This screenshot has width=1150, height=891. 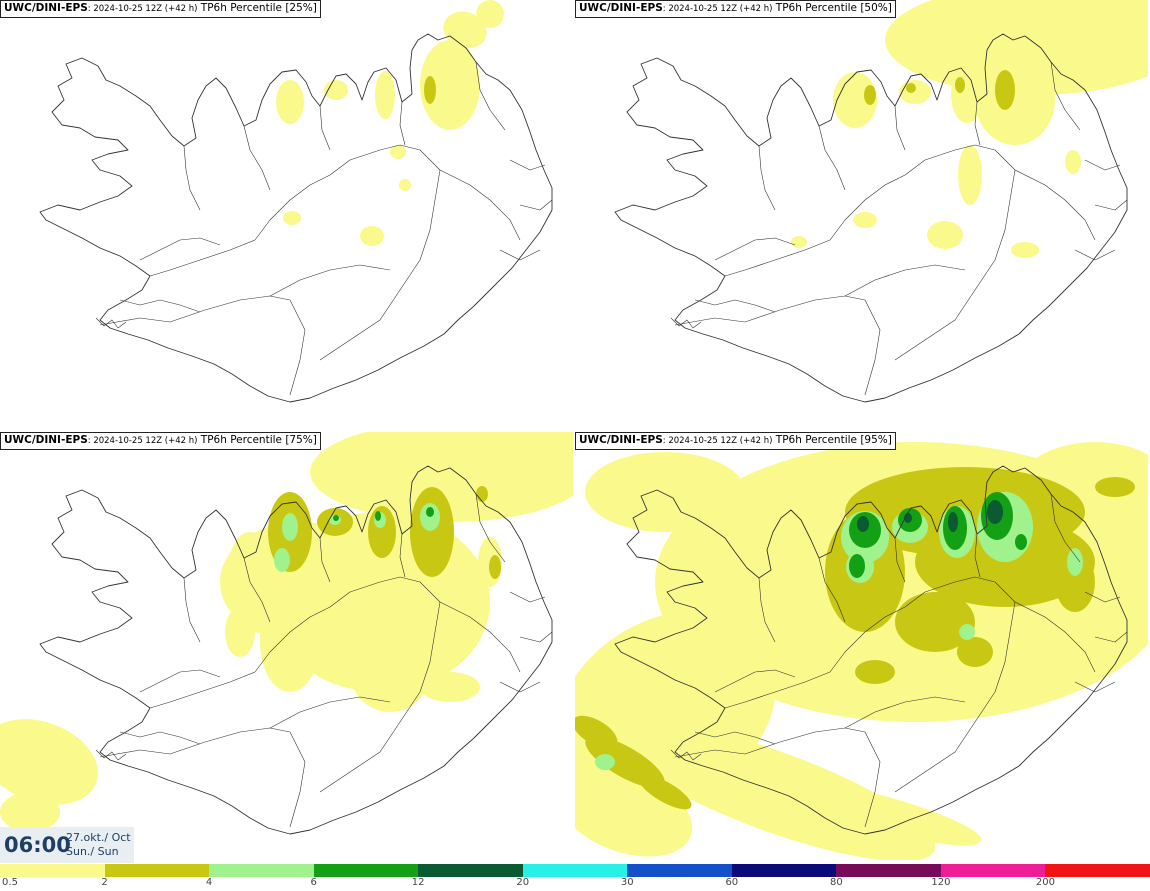 What do you see at coordinates (836, 882) in the screenshot?
I see `legend-tick-label: 80` at bounding box center [836, 882].